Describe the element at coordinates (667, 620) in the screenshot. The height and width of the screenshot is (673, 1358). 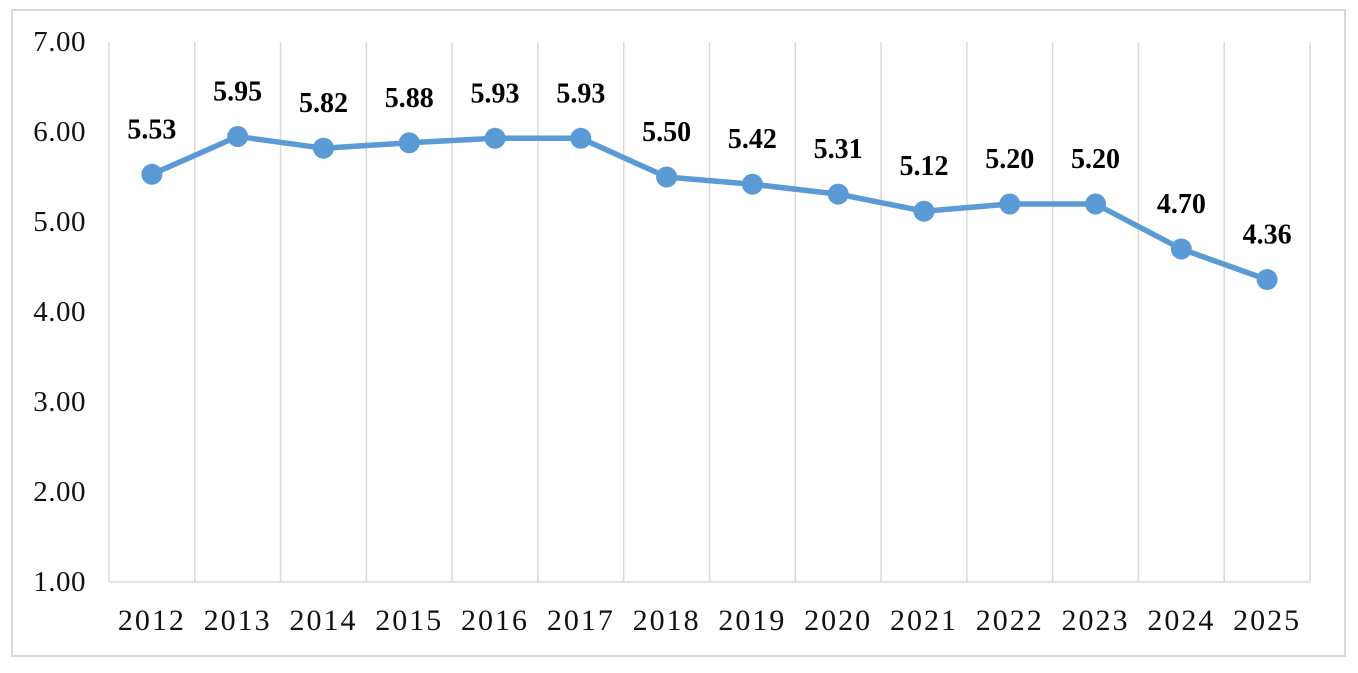
I see `x-axis-tick-label: 2018` at that location.